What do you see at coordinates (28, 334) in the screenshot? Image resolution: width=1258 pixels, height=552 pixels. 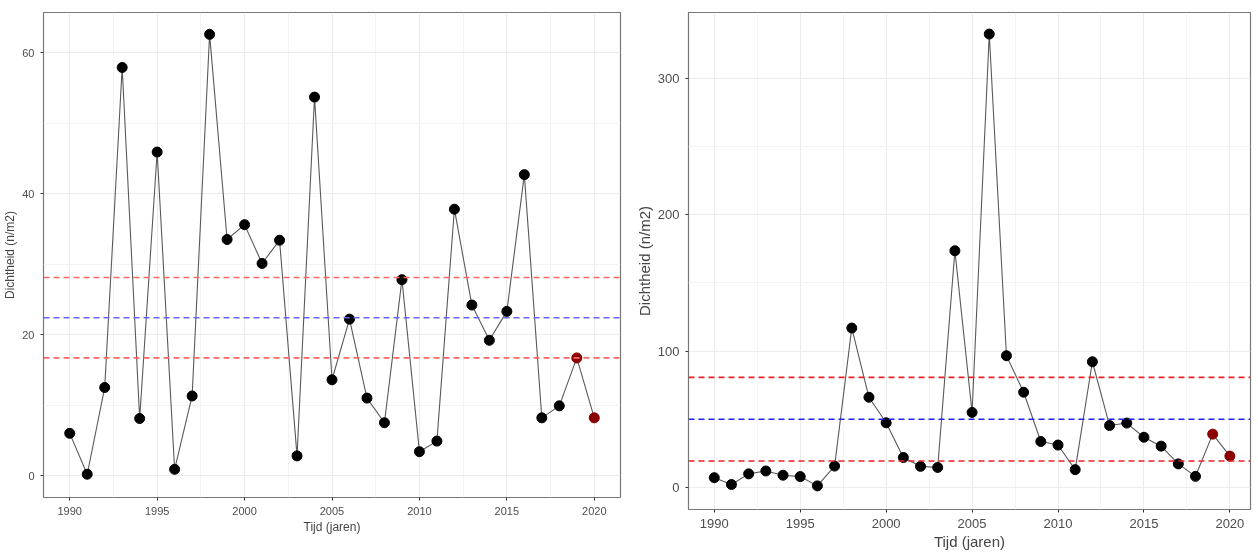 I see `y-tick-label: 20` at bounding box center [28, 334].